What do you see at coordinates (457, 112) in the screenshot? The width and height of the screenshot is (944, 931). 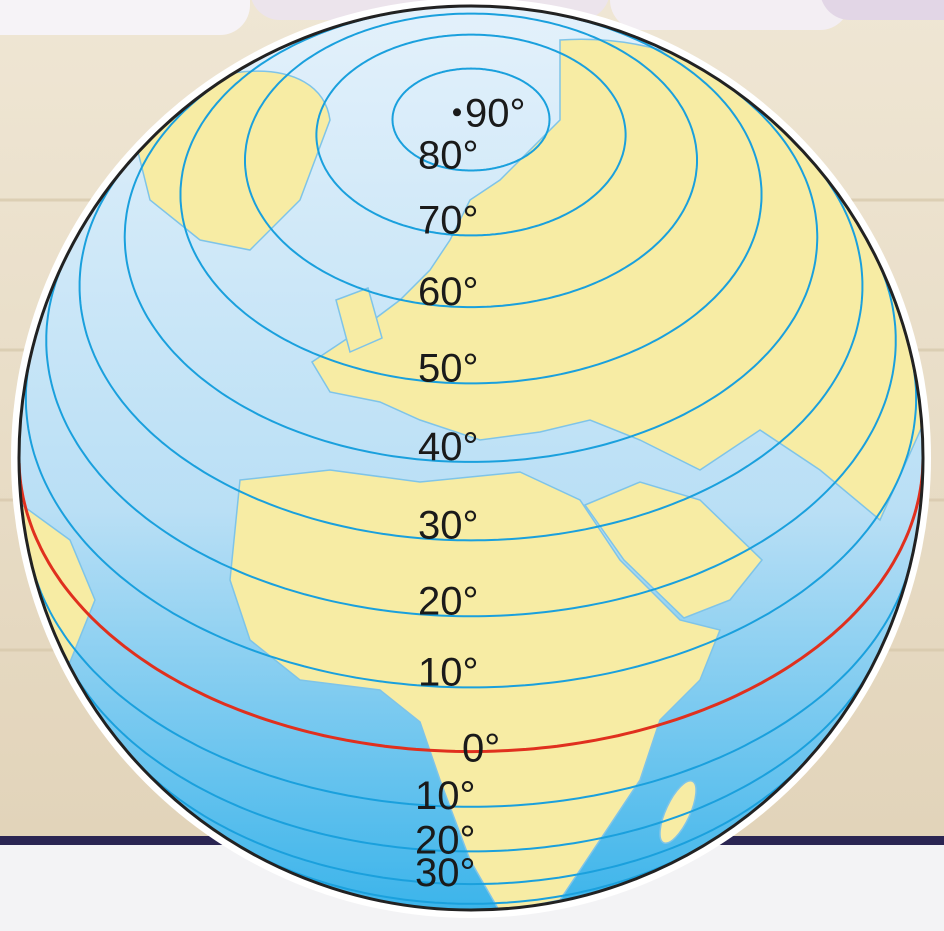 I see `pole-dot` at bounding box center [457, 112].